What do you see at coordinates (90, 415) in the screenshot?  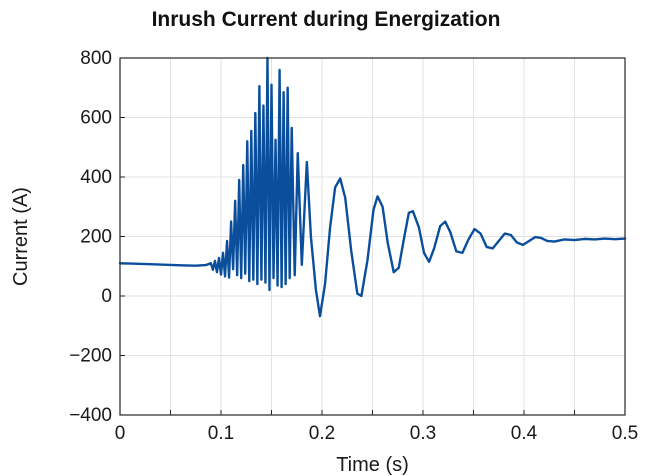 I see `y-tick-label: −400` at bounding box center [90, 415].